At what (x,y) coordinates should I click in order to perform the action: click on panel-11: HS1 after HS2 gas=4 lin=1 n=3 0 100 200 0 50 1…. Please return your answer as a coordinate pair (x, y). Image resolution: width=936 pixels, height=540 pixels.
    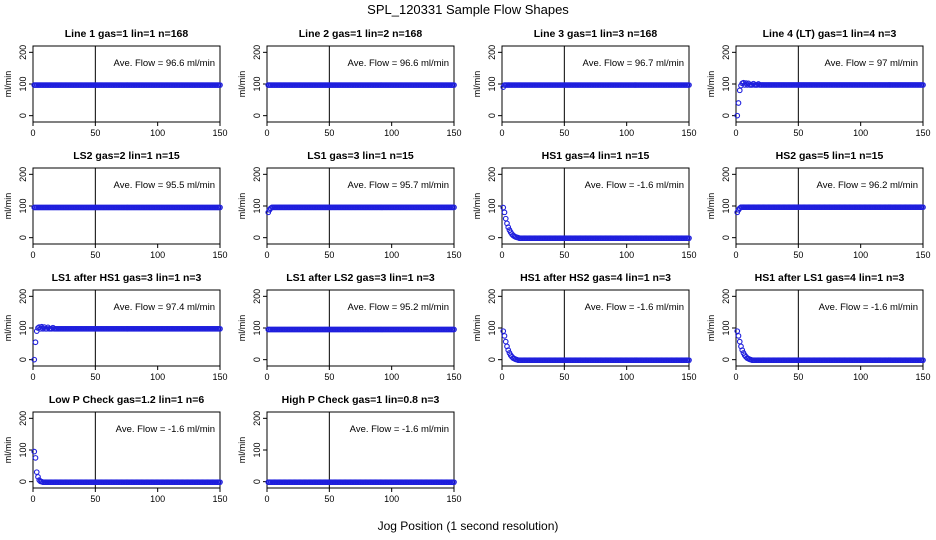
    Looking at the image, I should click on (584, 327).